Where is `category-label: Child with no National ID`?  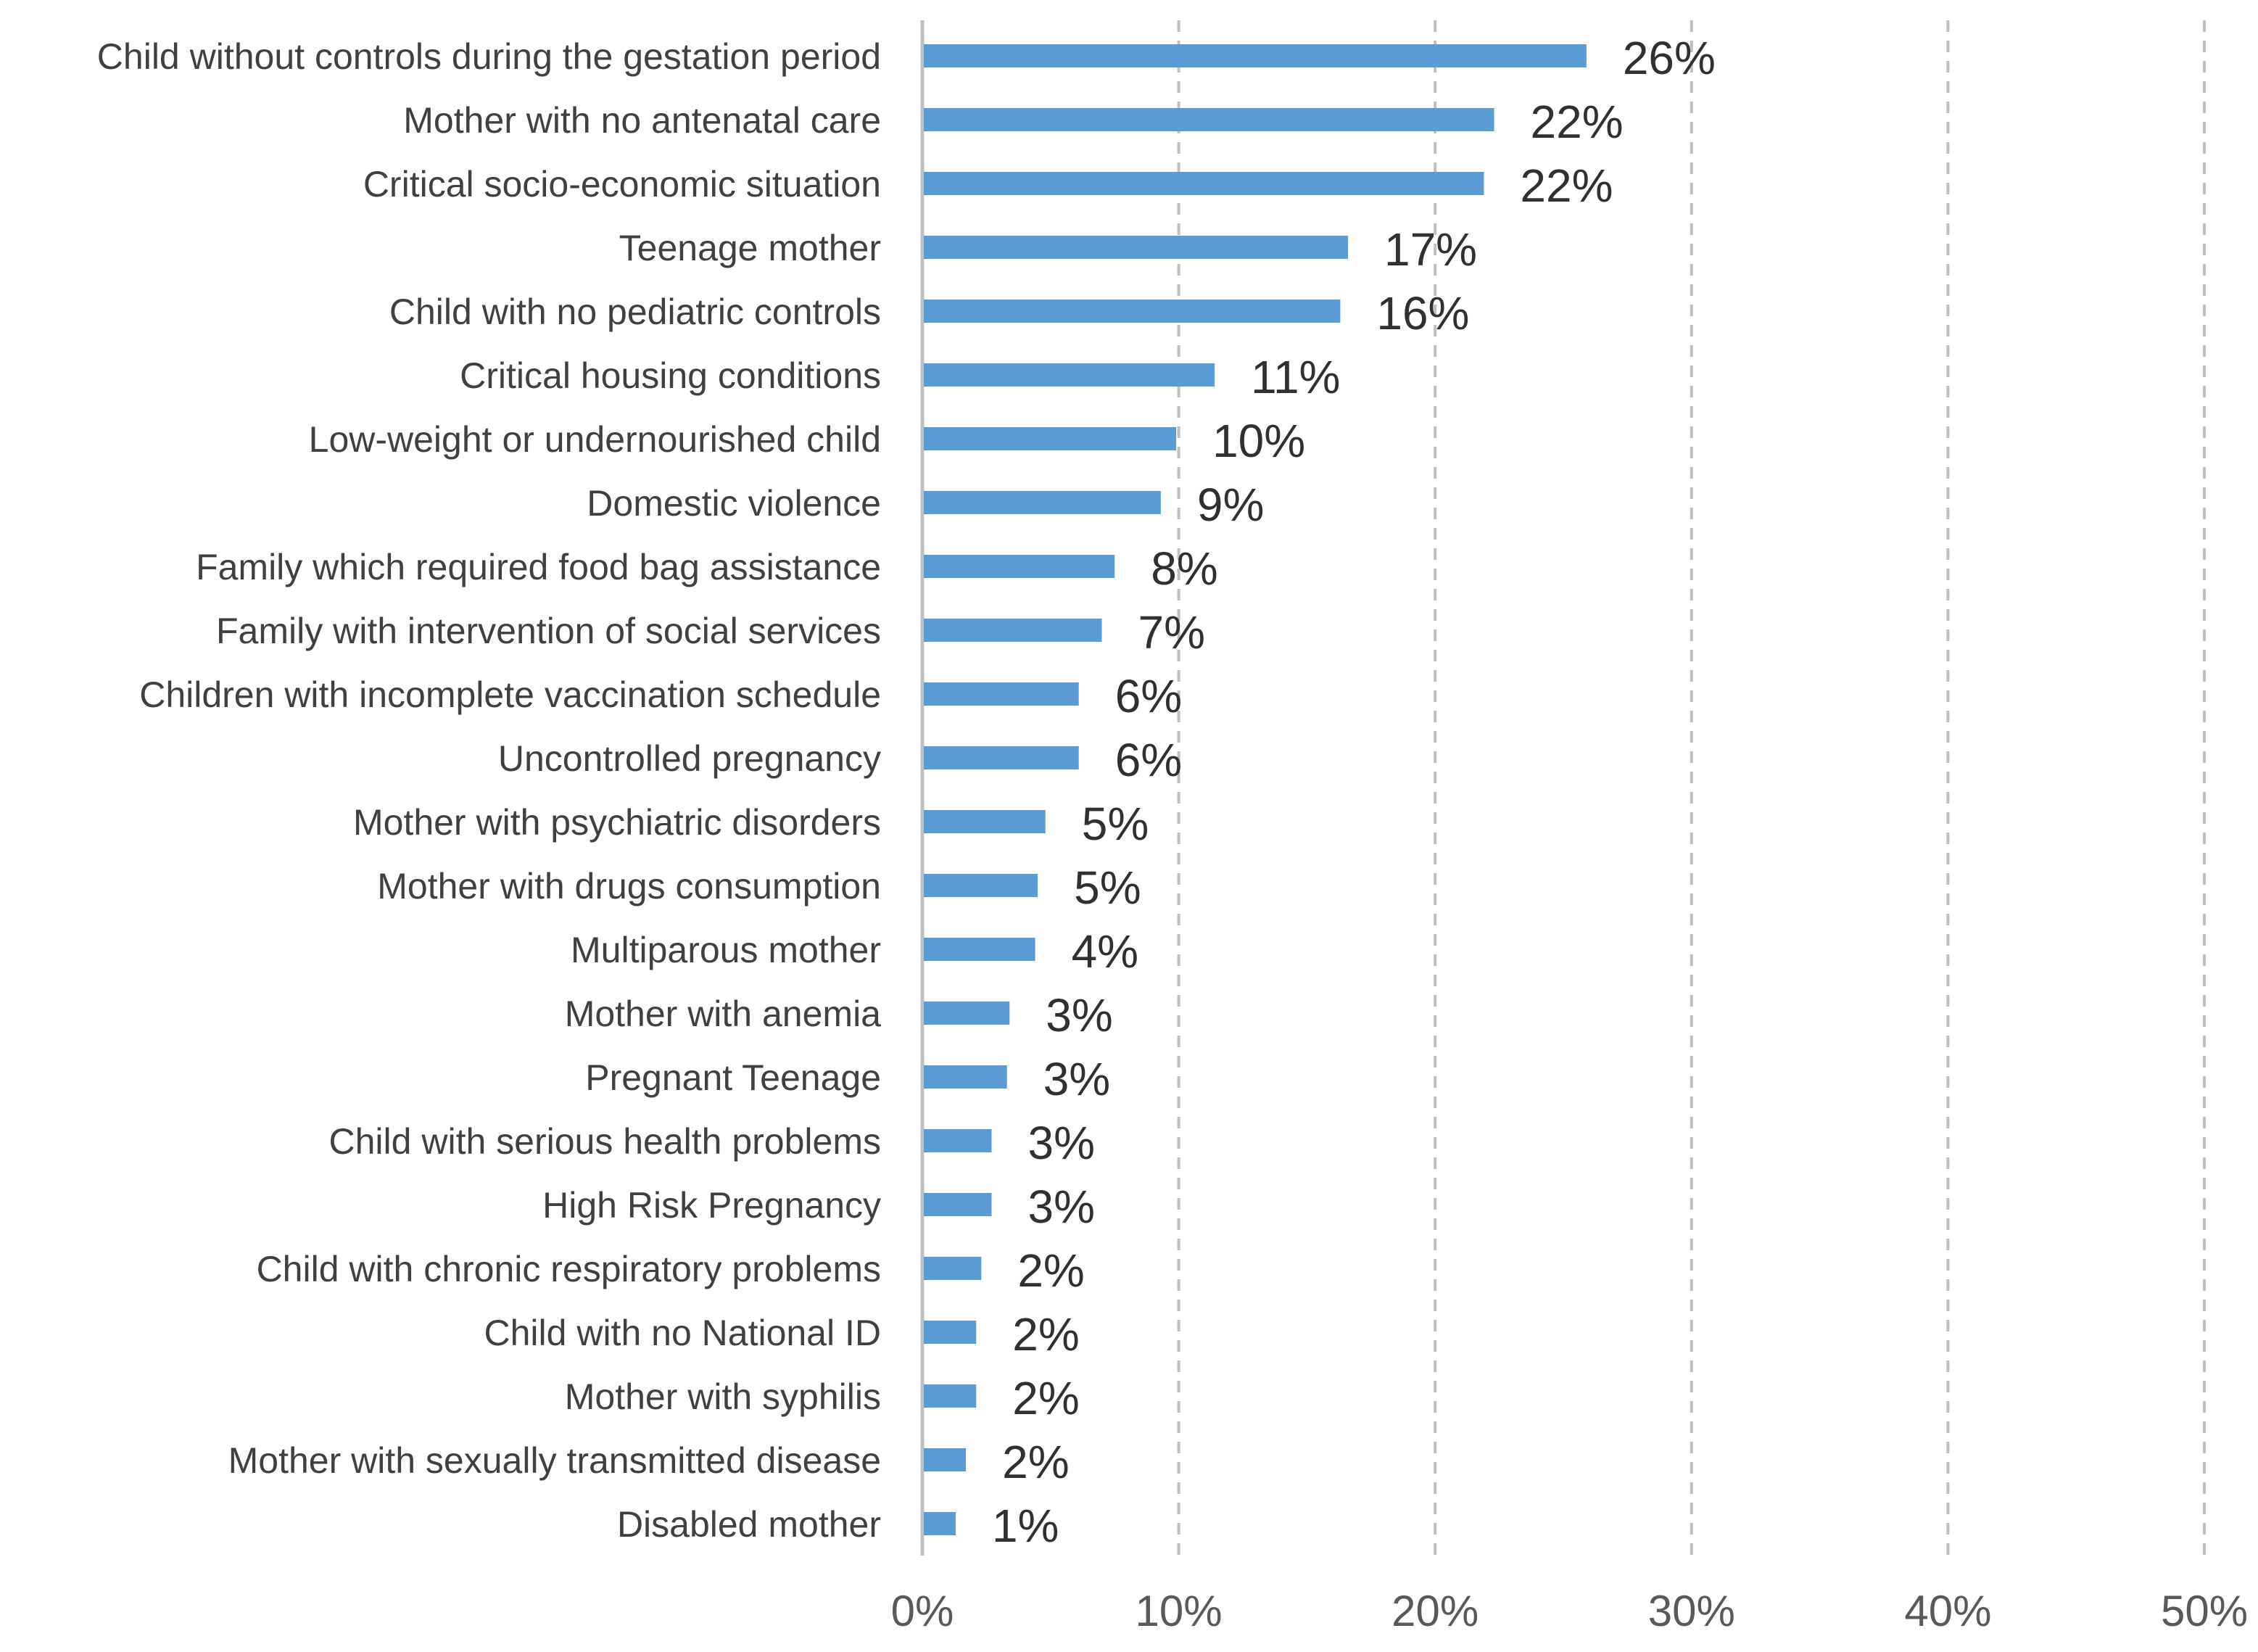
category-label: Child with no National ID is located at coordinates (683, 1333).